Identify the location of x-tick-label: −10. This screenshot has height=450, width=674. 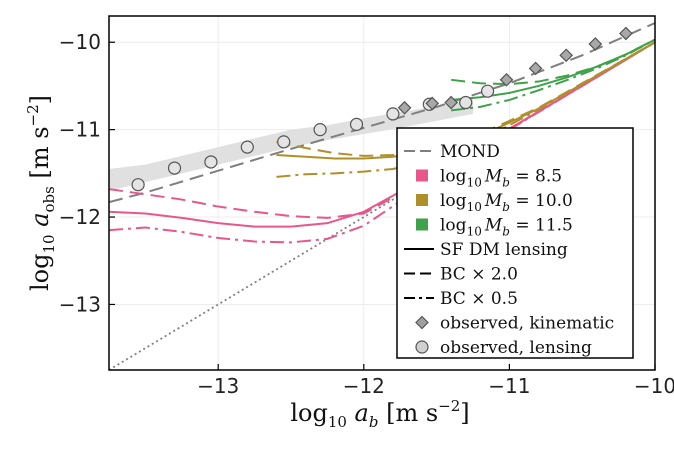
(654, 386).